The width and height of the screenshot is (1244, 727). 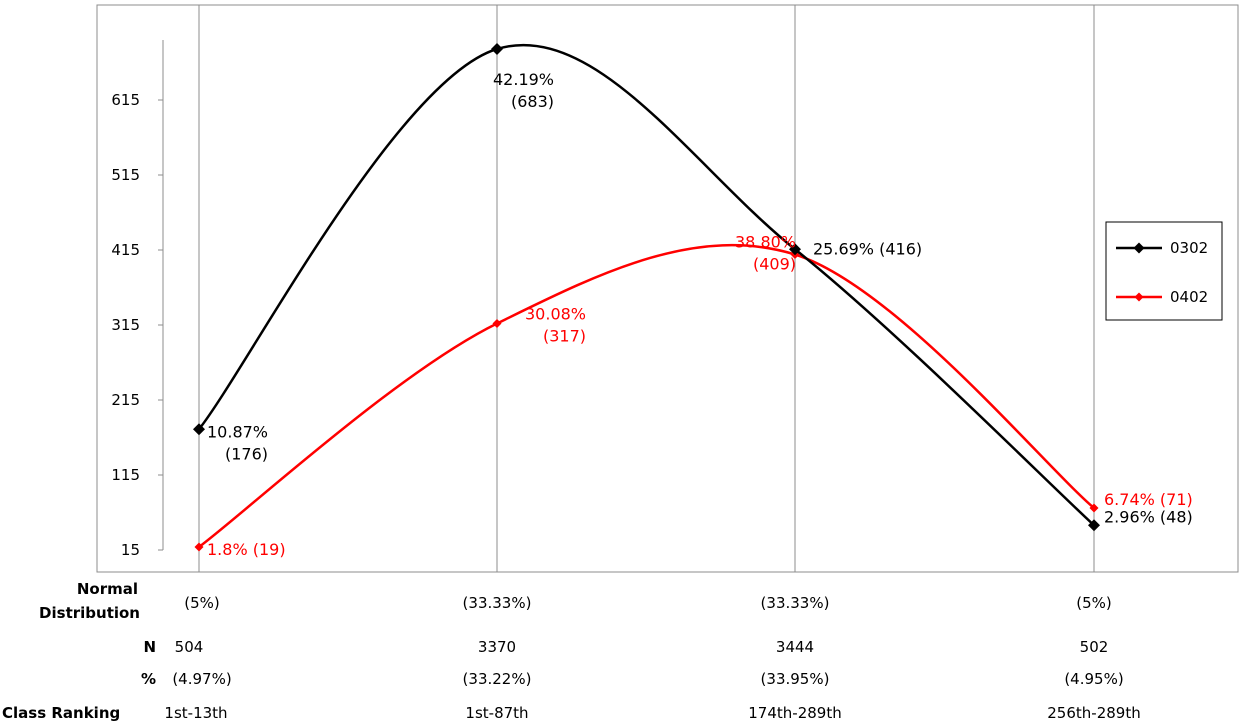 I want to click on data-label-0302-3-0: 2.96% (48), so click(x=1148, y=516).